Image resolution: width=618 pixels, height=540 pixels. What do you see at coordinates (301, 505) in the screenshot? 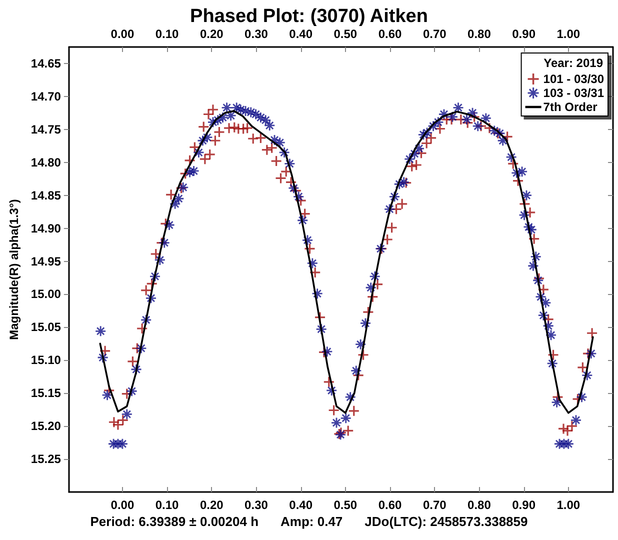
I see `x-tick-label: 0.40` at bounding box center [301, 505].